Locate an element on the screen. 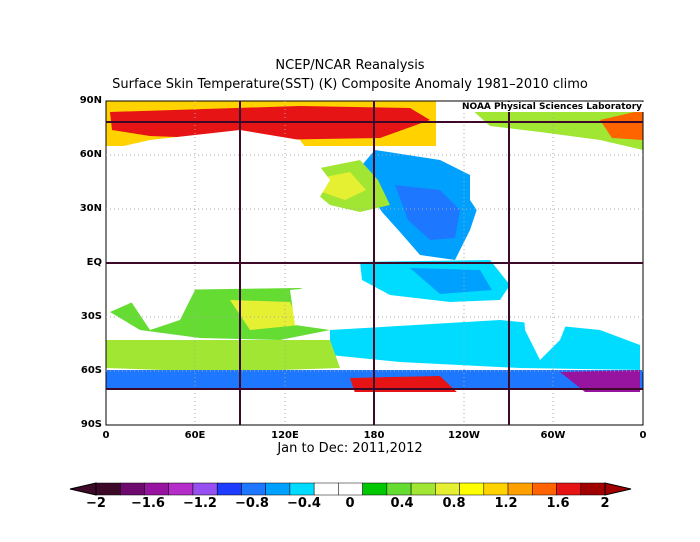 The width and height of the screenshot is (700, 542). colorbar-label: −1.6 is located at coordinates (148, 503).